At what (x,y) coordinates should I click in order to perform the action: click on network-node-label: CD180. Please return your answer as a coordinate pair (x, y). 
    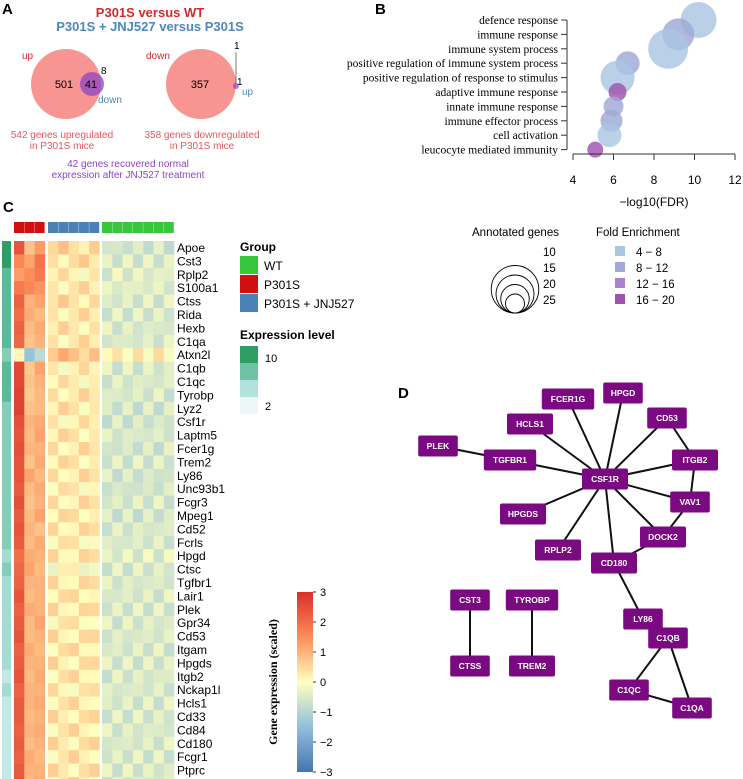
    Looking at the image, I should click on (614, 563).